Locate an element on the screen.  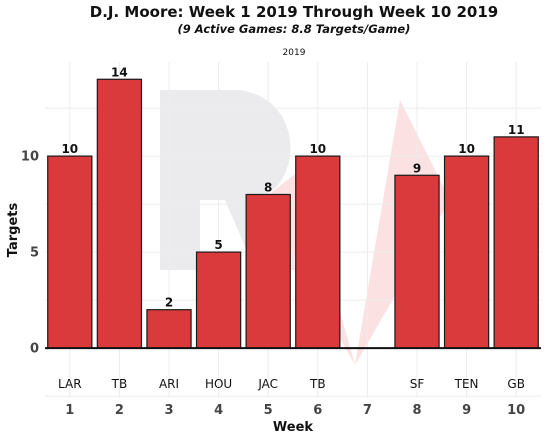
x-tick-label: 7 is located at coordinates (367, 410).